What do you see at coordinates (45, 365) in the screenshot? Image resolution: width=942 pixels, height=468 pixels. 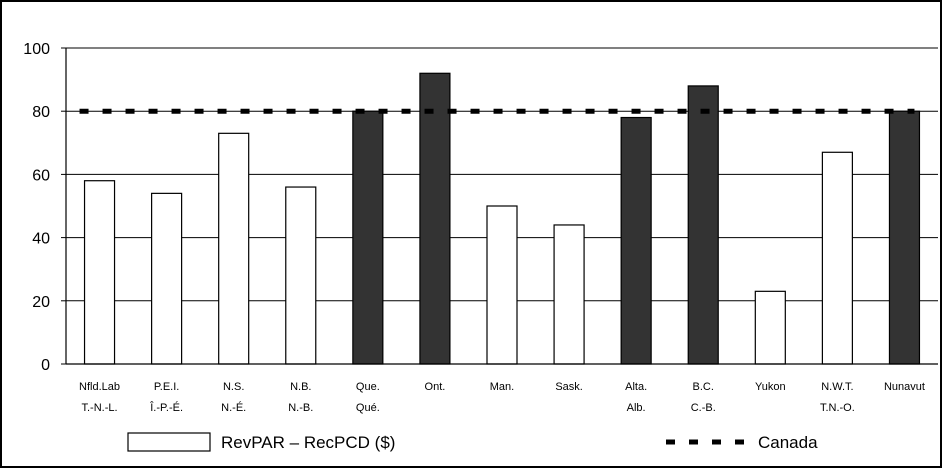 I see `y-tick-label: 0` at bounding box center [45, 365].